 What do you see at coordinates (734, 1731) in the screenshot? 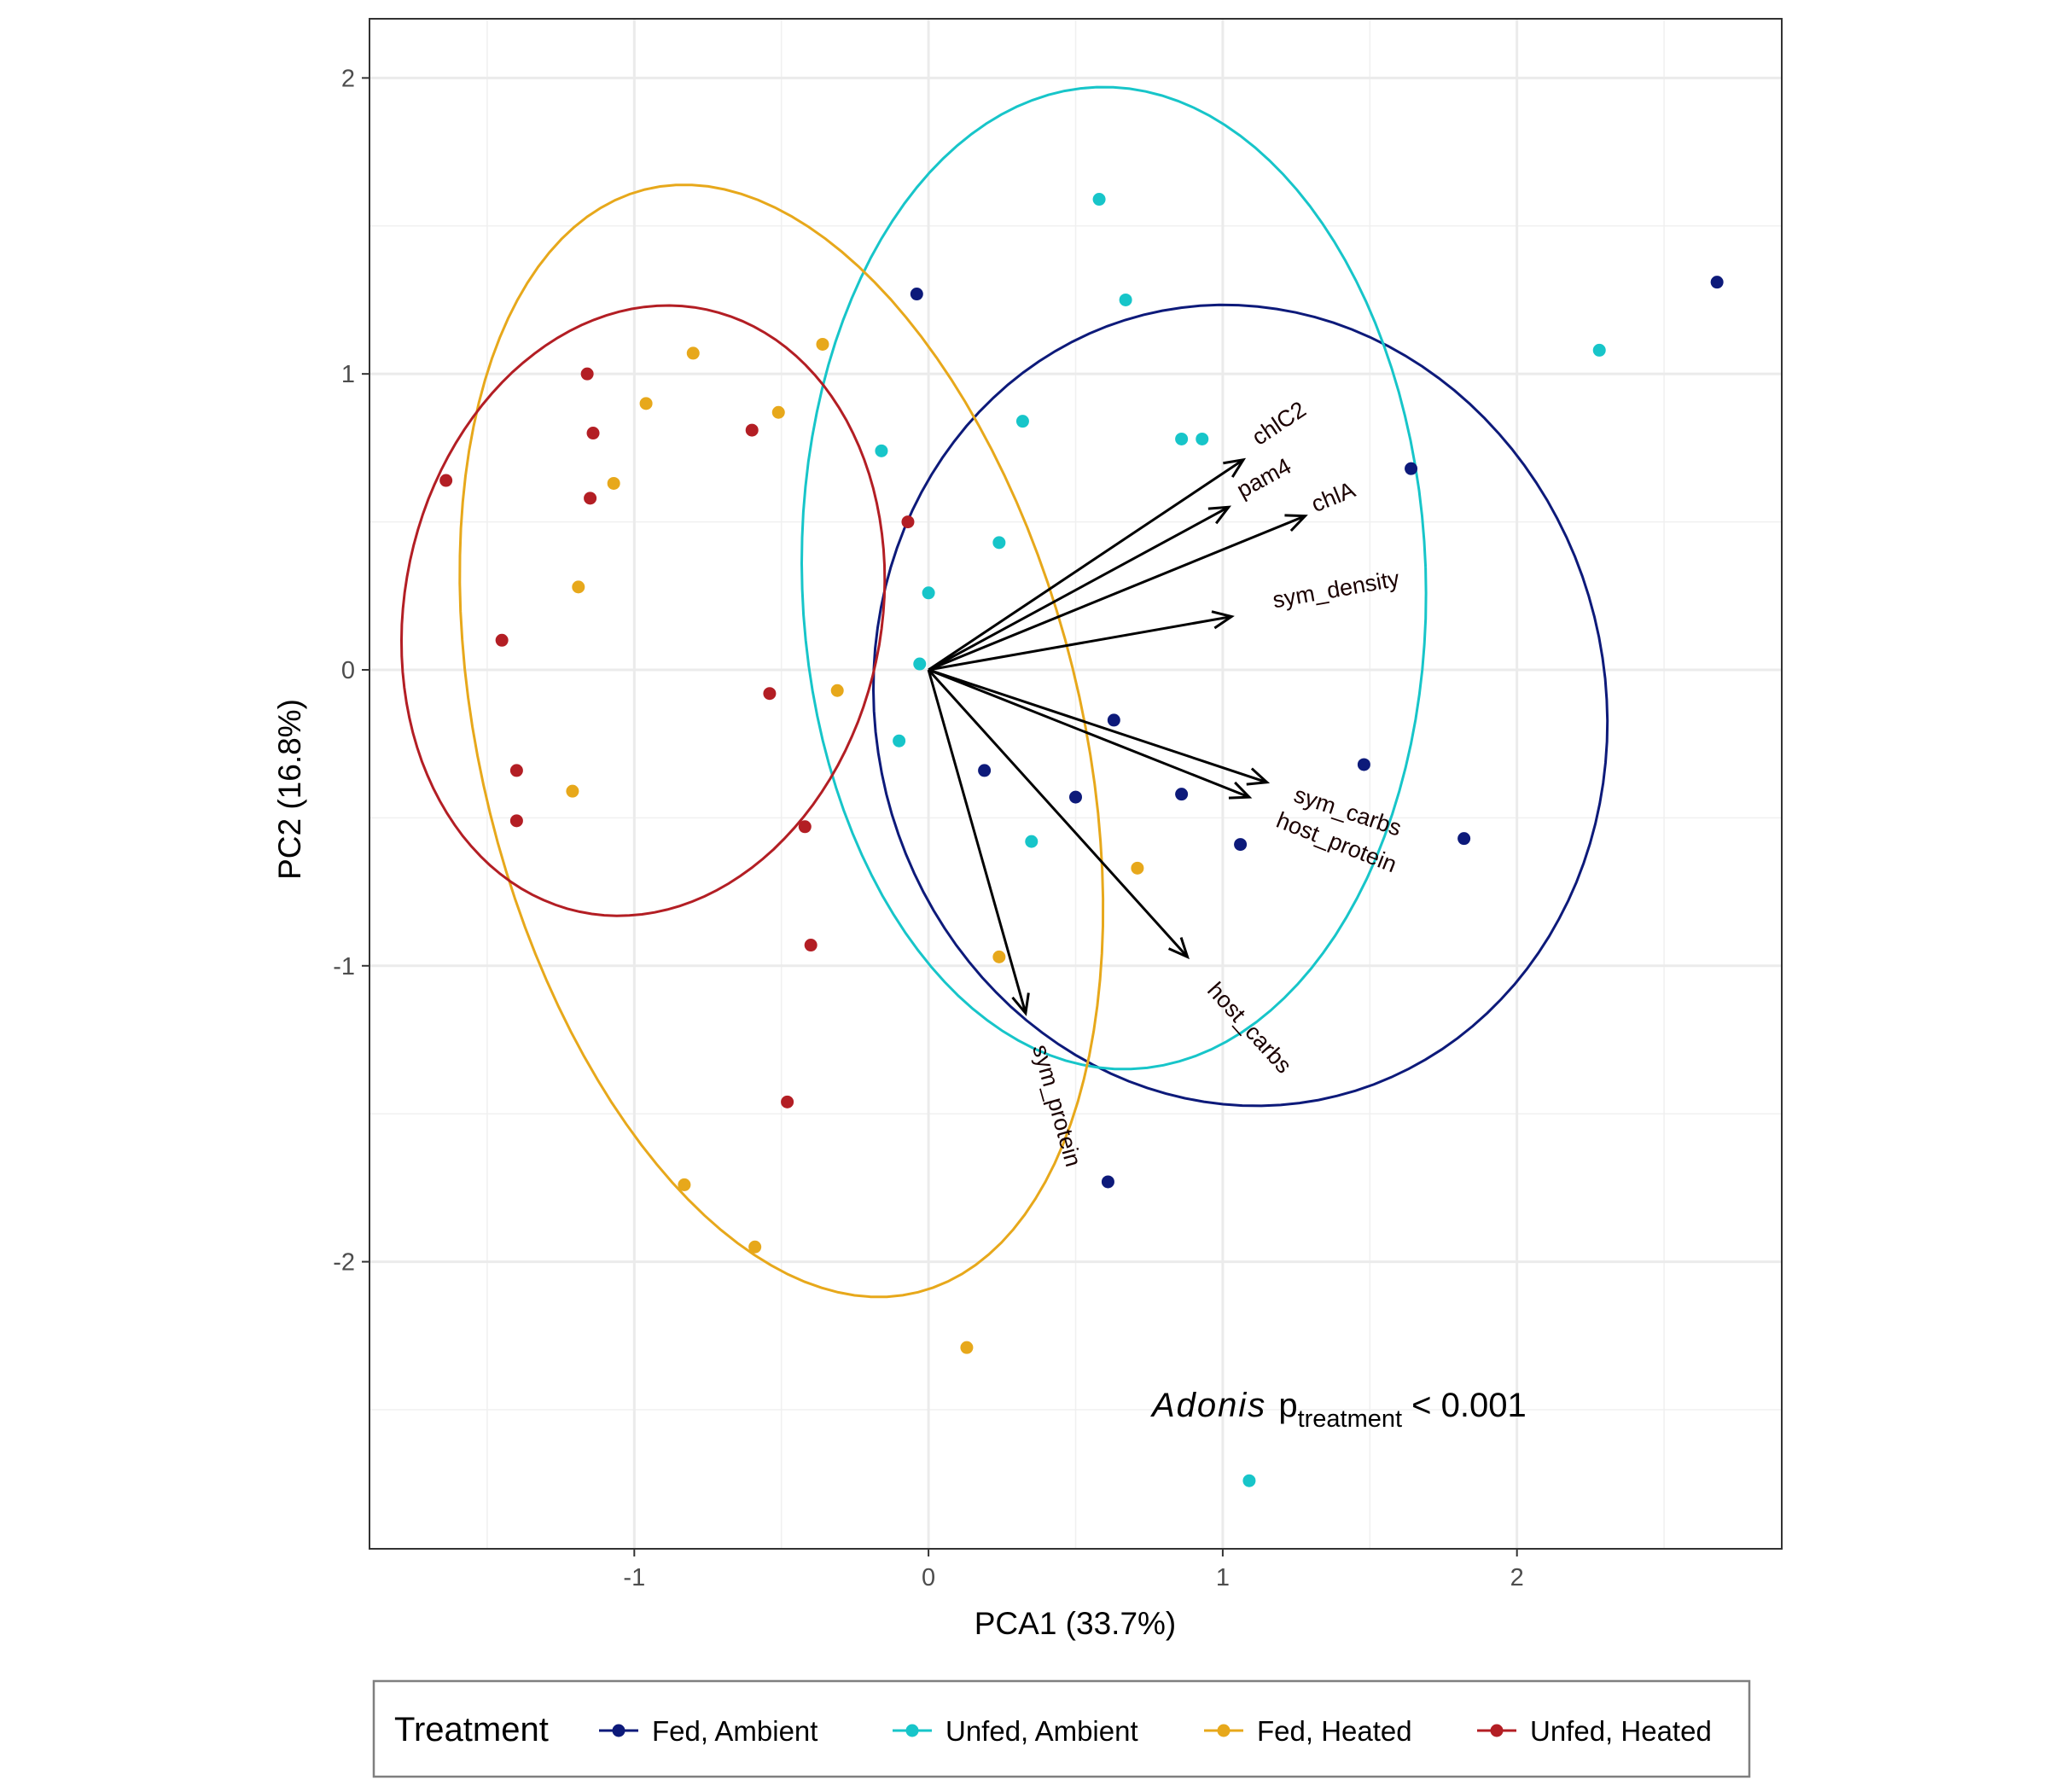
I see `legend-label: Fed, Ambient` at bounding box center [734, 1731].